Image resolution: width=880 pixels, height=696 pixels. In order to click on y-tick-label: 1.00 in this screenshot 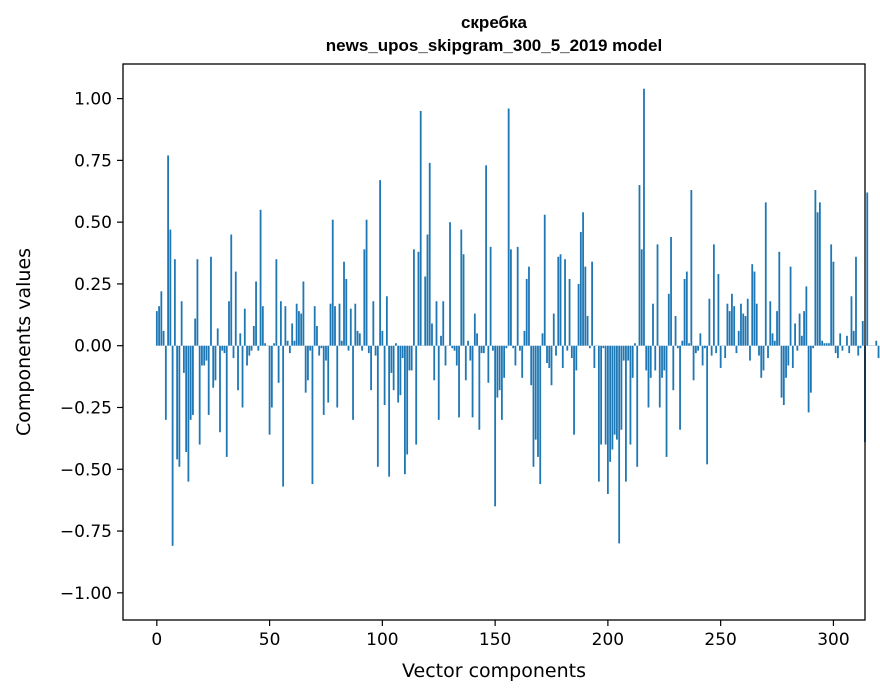, I will do `click(93, 100)`.